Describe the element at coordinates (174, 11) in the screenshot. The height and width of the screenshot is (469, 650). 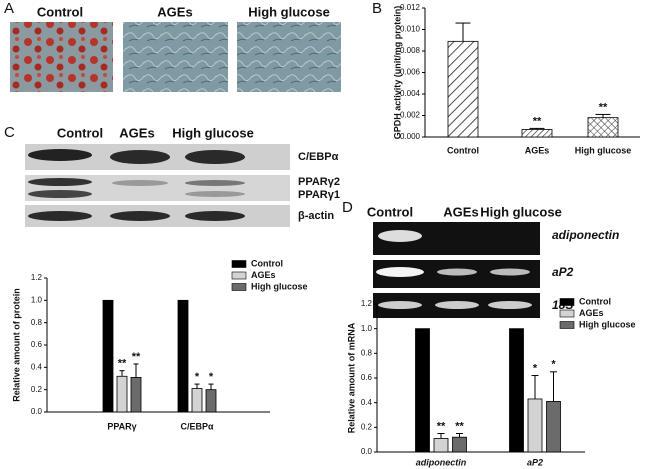
I see `image-label: AGEs` at that location.